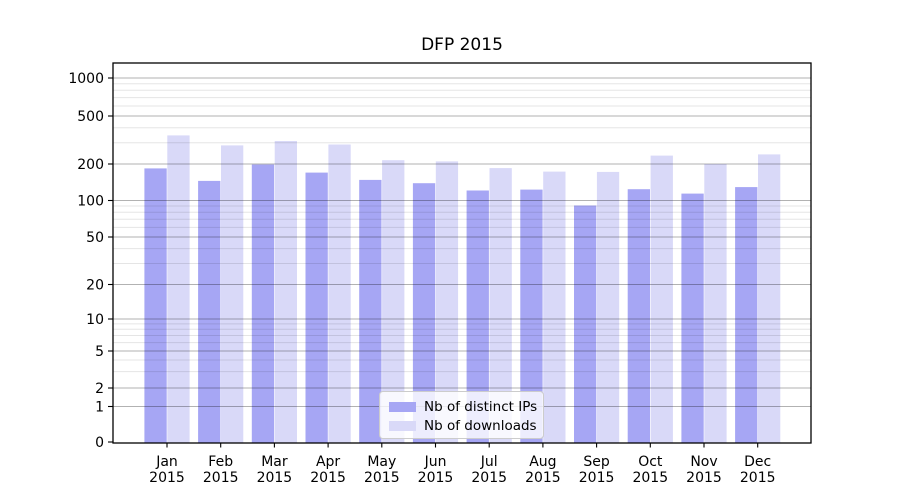 The image size is (900, 500). Describe the element at coordinates (542, 462) in the screenshot. I see `x-tick-label-month: Aug` at that location.